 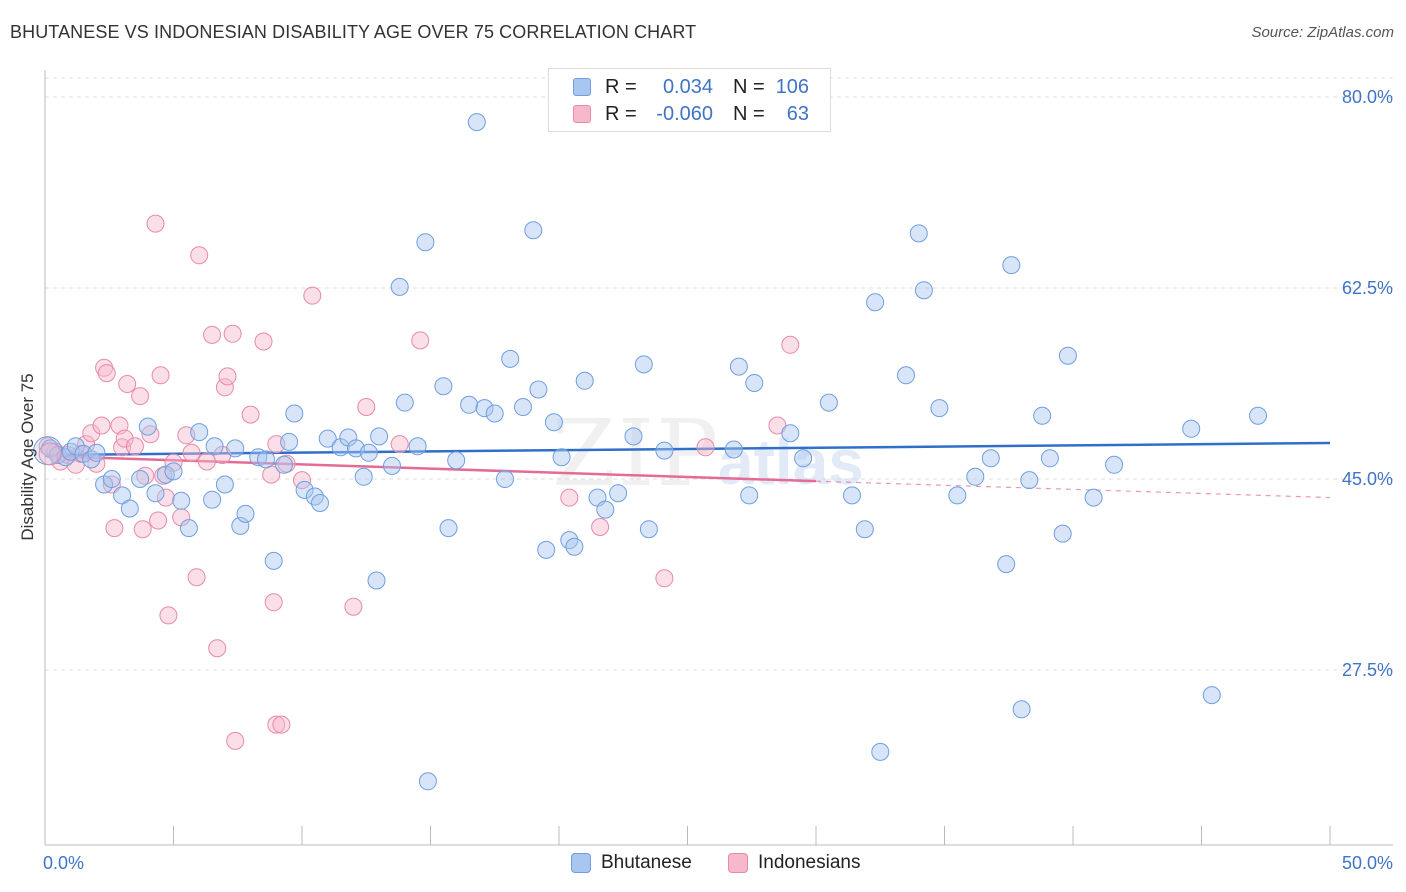 I want to click on r-value: -0.060, so click(x=684, y=113).